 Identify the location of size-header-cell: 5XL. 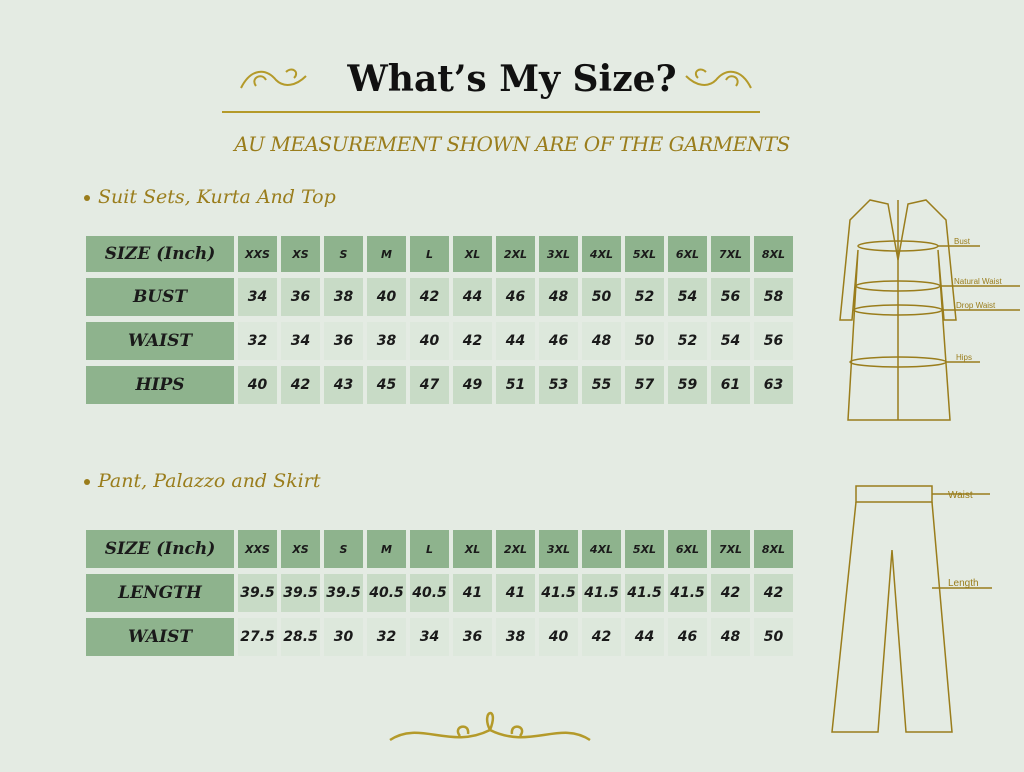
(644, 254).